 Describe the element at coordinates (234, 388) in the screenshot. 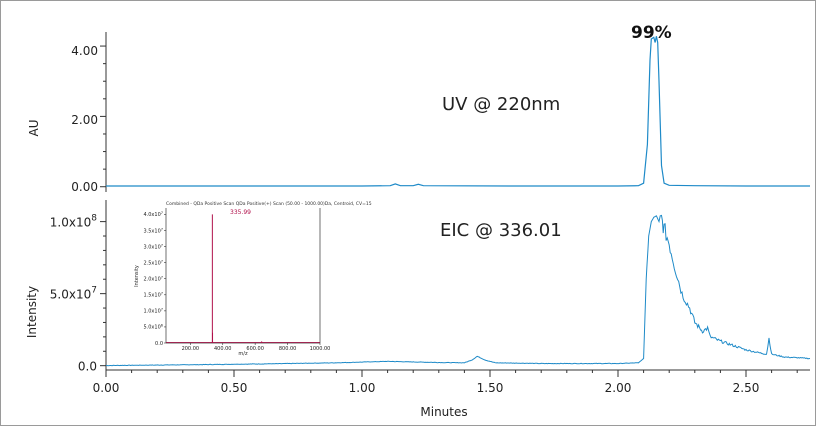

I see `x-tick-label: 0.50` at that location.